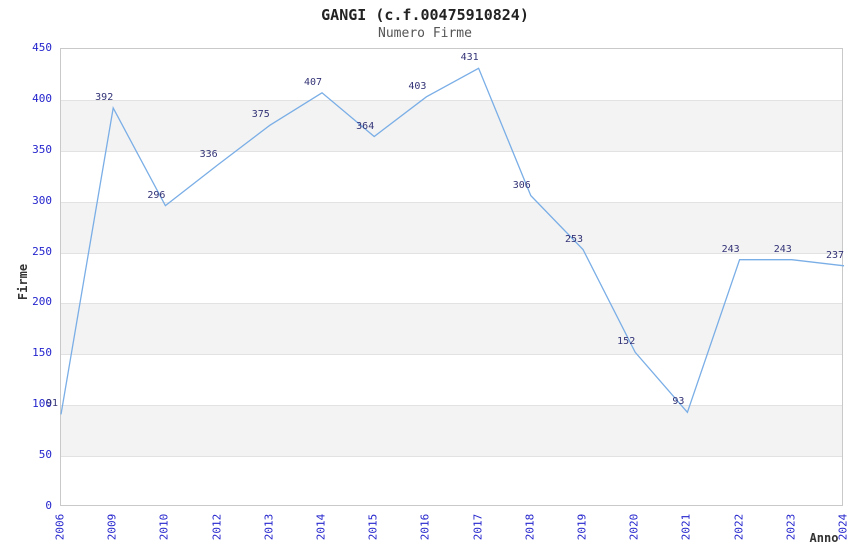 Image resolution: width=850 pixels, height=550 pixels. What do you see at coordinates (42, 404) in the screenshot?
I see `y-tick-label: 100` at bounding box center [42, 404].